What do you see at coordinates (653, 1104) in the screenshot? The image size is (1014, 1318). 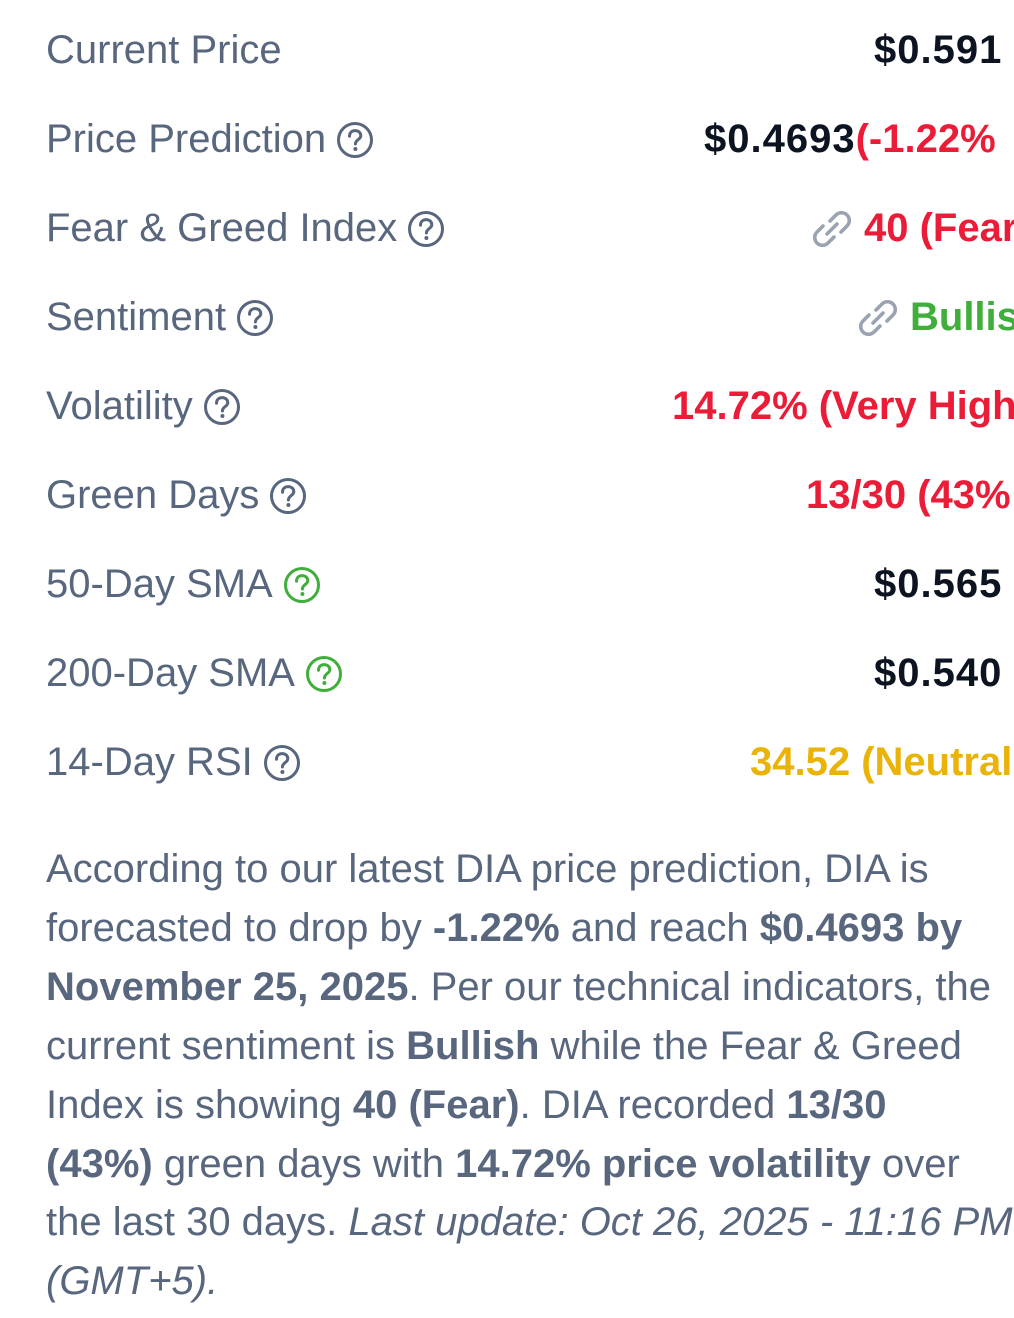 I see `summary-text: . DIA recorded` at bounding box center [653, 1104].